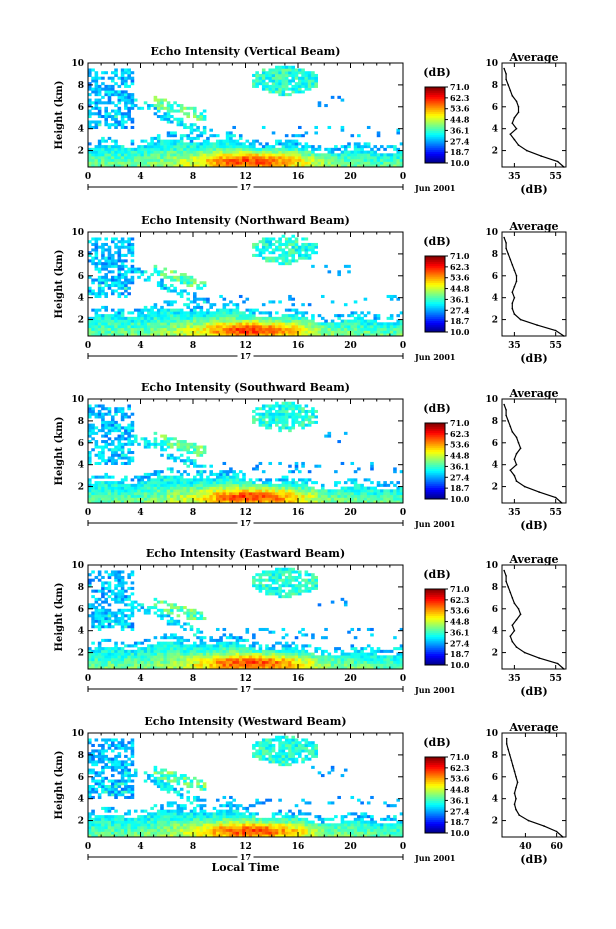  What do you see at coordinates (495, 108) in the screenshot?
I see `profile-y-tick-label: 6` at bounding box center [495, 108].